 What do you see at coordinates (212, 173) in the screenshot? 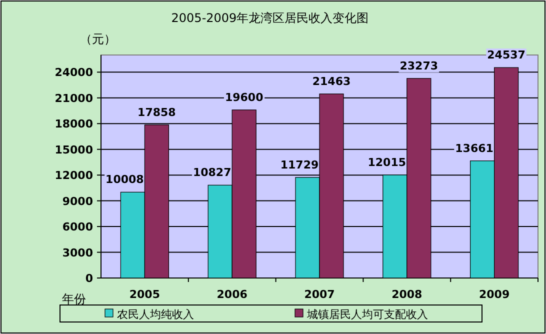
I see `data-label: 10827` at bounding box center [212, 173].